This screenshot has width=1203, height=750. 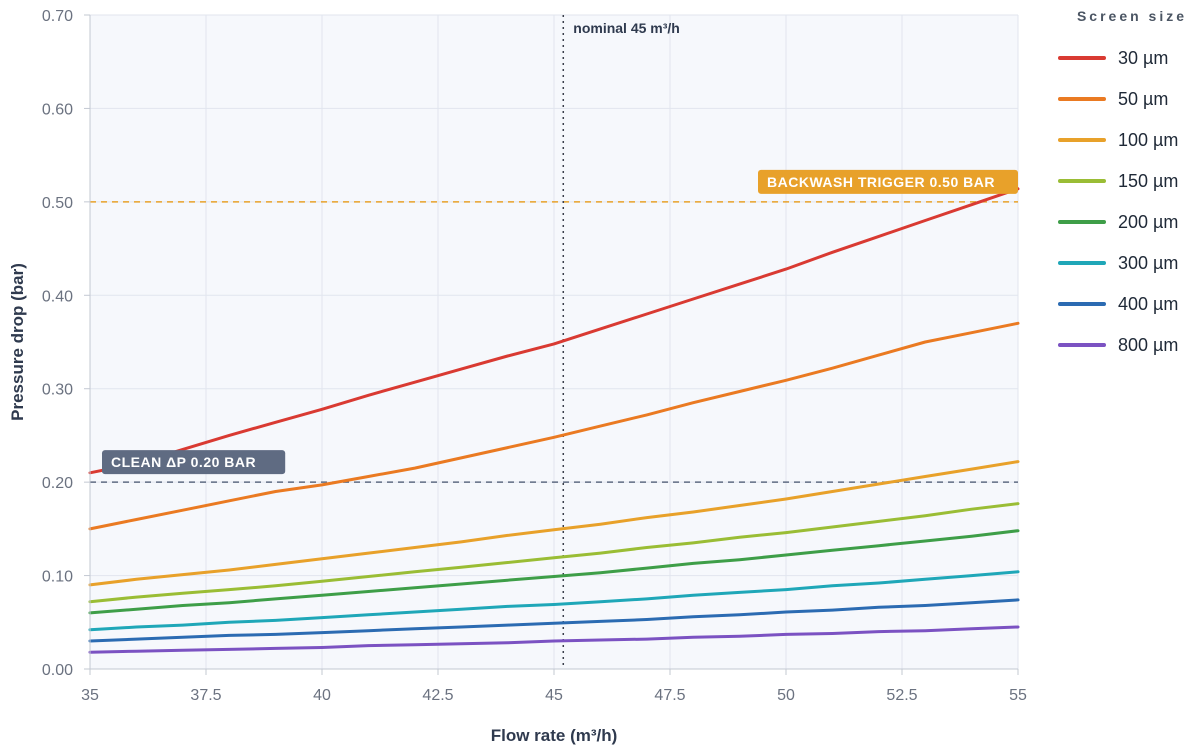 What do you see at coordinates (57, 203) in the screenshot?
I see `y-tick-label-5: 0.50` at bounding box center [57, 203].